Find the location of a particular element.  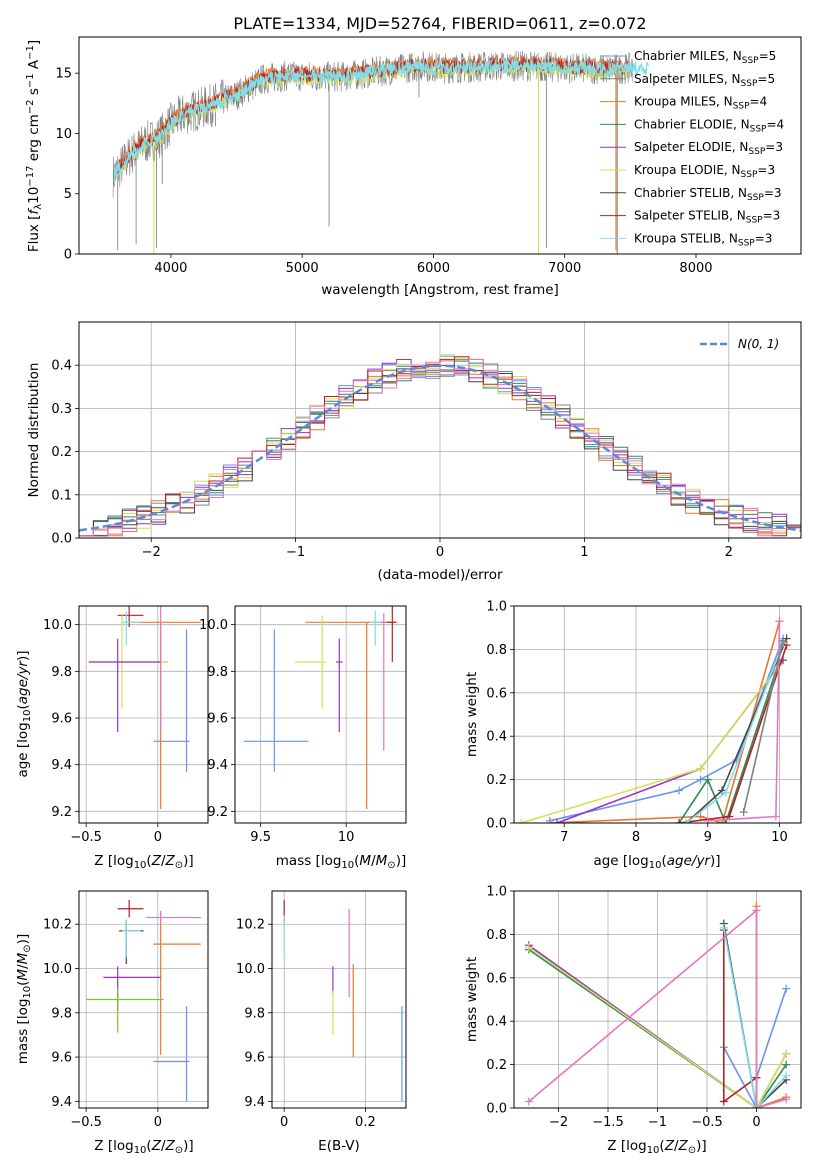

x-tick-label: 4000 is located at coordinates (170, 268).